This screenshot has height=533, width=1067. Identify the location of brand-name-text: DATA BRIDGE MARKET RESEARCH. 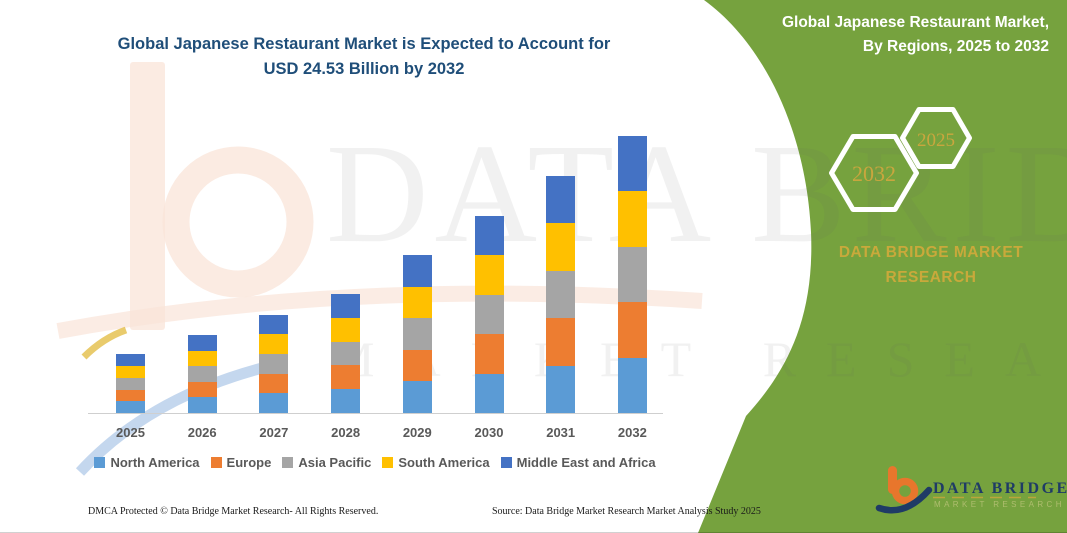
(931, 266).